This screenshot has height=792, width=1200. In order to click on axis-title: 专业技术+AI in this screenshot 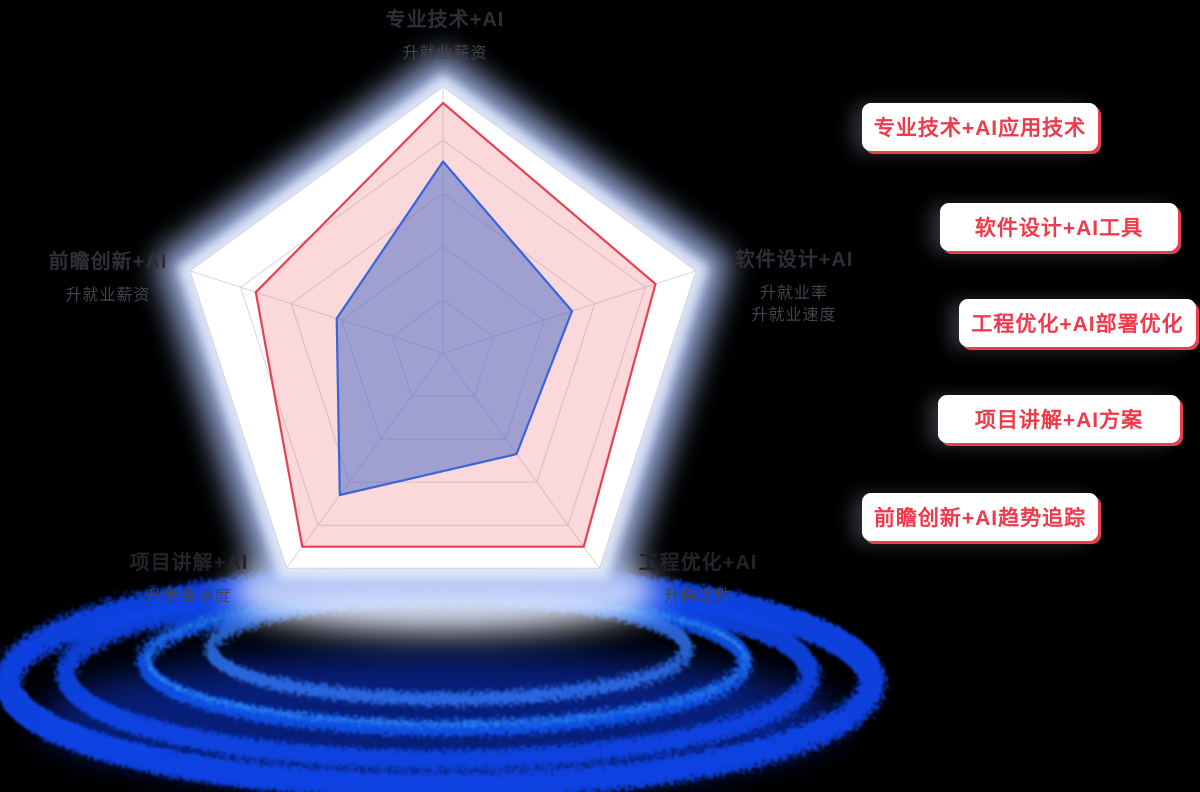, I will do `click(445, 20)`.